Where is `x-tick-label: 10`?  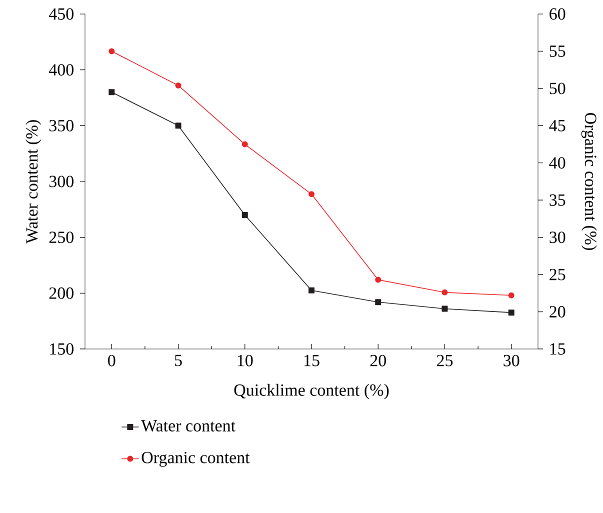 x-tick-label: 10 is located at coordinates (245, 360).